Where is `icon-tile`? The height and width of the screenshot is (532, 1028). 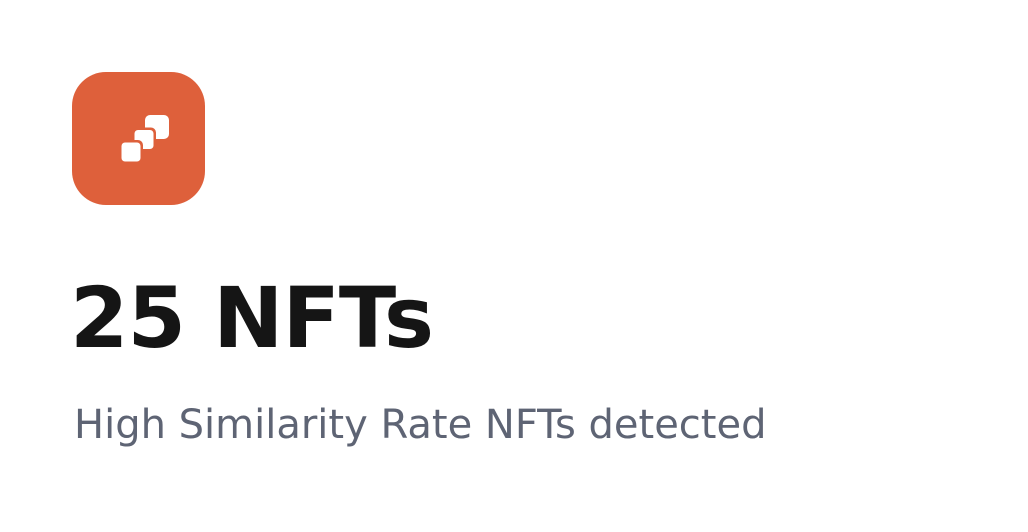 icon-tile is located at coordinates (138, 138).